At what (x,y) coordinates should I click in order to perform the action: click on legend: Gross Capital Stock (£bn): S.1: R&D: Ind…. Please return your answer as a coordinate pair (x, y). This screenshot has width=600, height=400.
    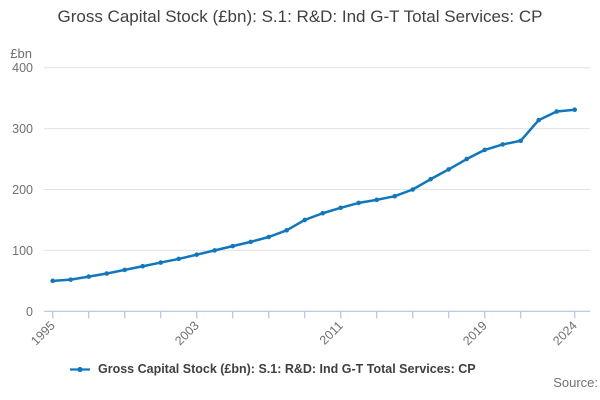
    Looking at the image, I should click on (273, 369).